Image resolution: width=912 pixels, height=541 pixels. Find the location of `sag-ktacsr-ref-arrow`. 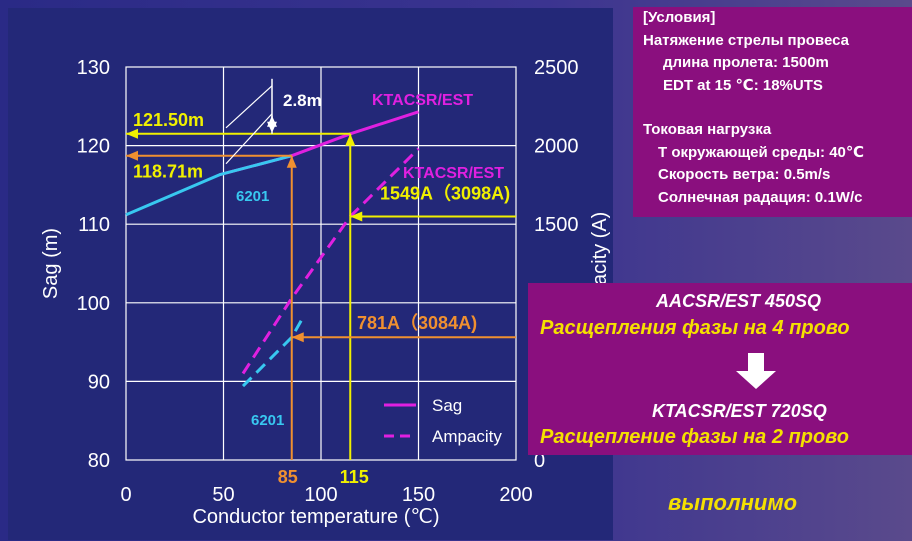

sag-ktacsr-ref-arrow is located at coordinates (132, 133).